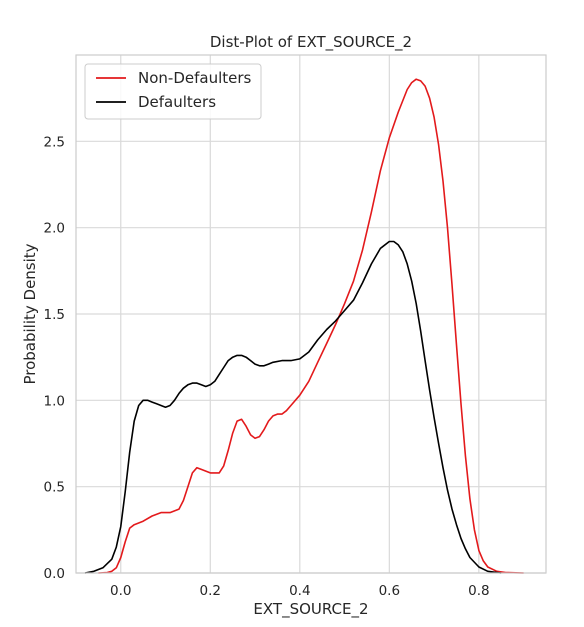 This screenshot has width=584, height=627. I want to click on y-tick-labels: 0.0 0.5 1.0 1.5 2.0 2.5, so click(54, 358).